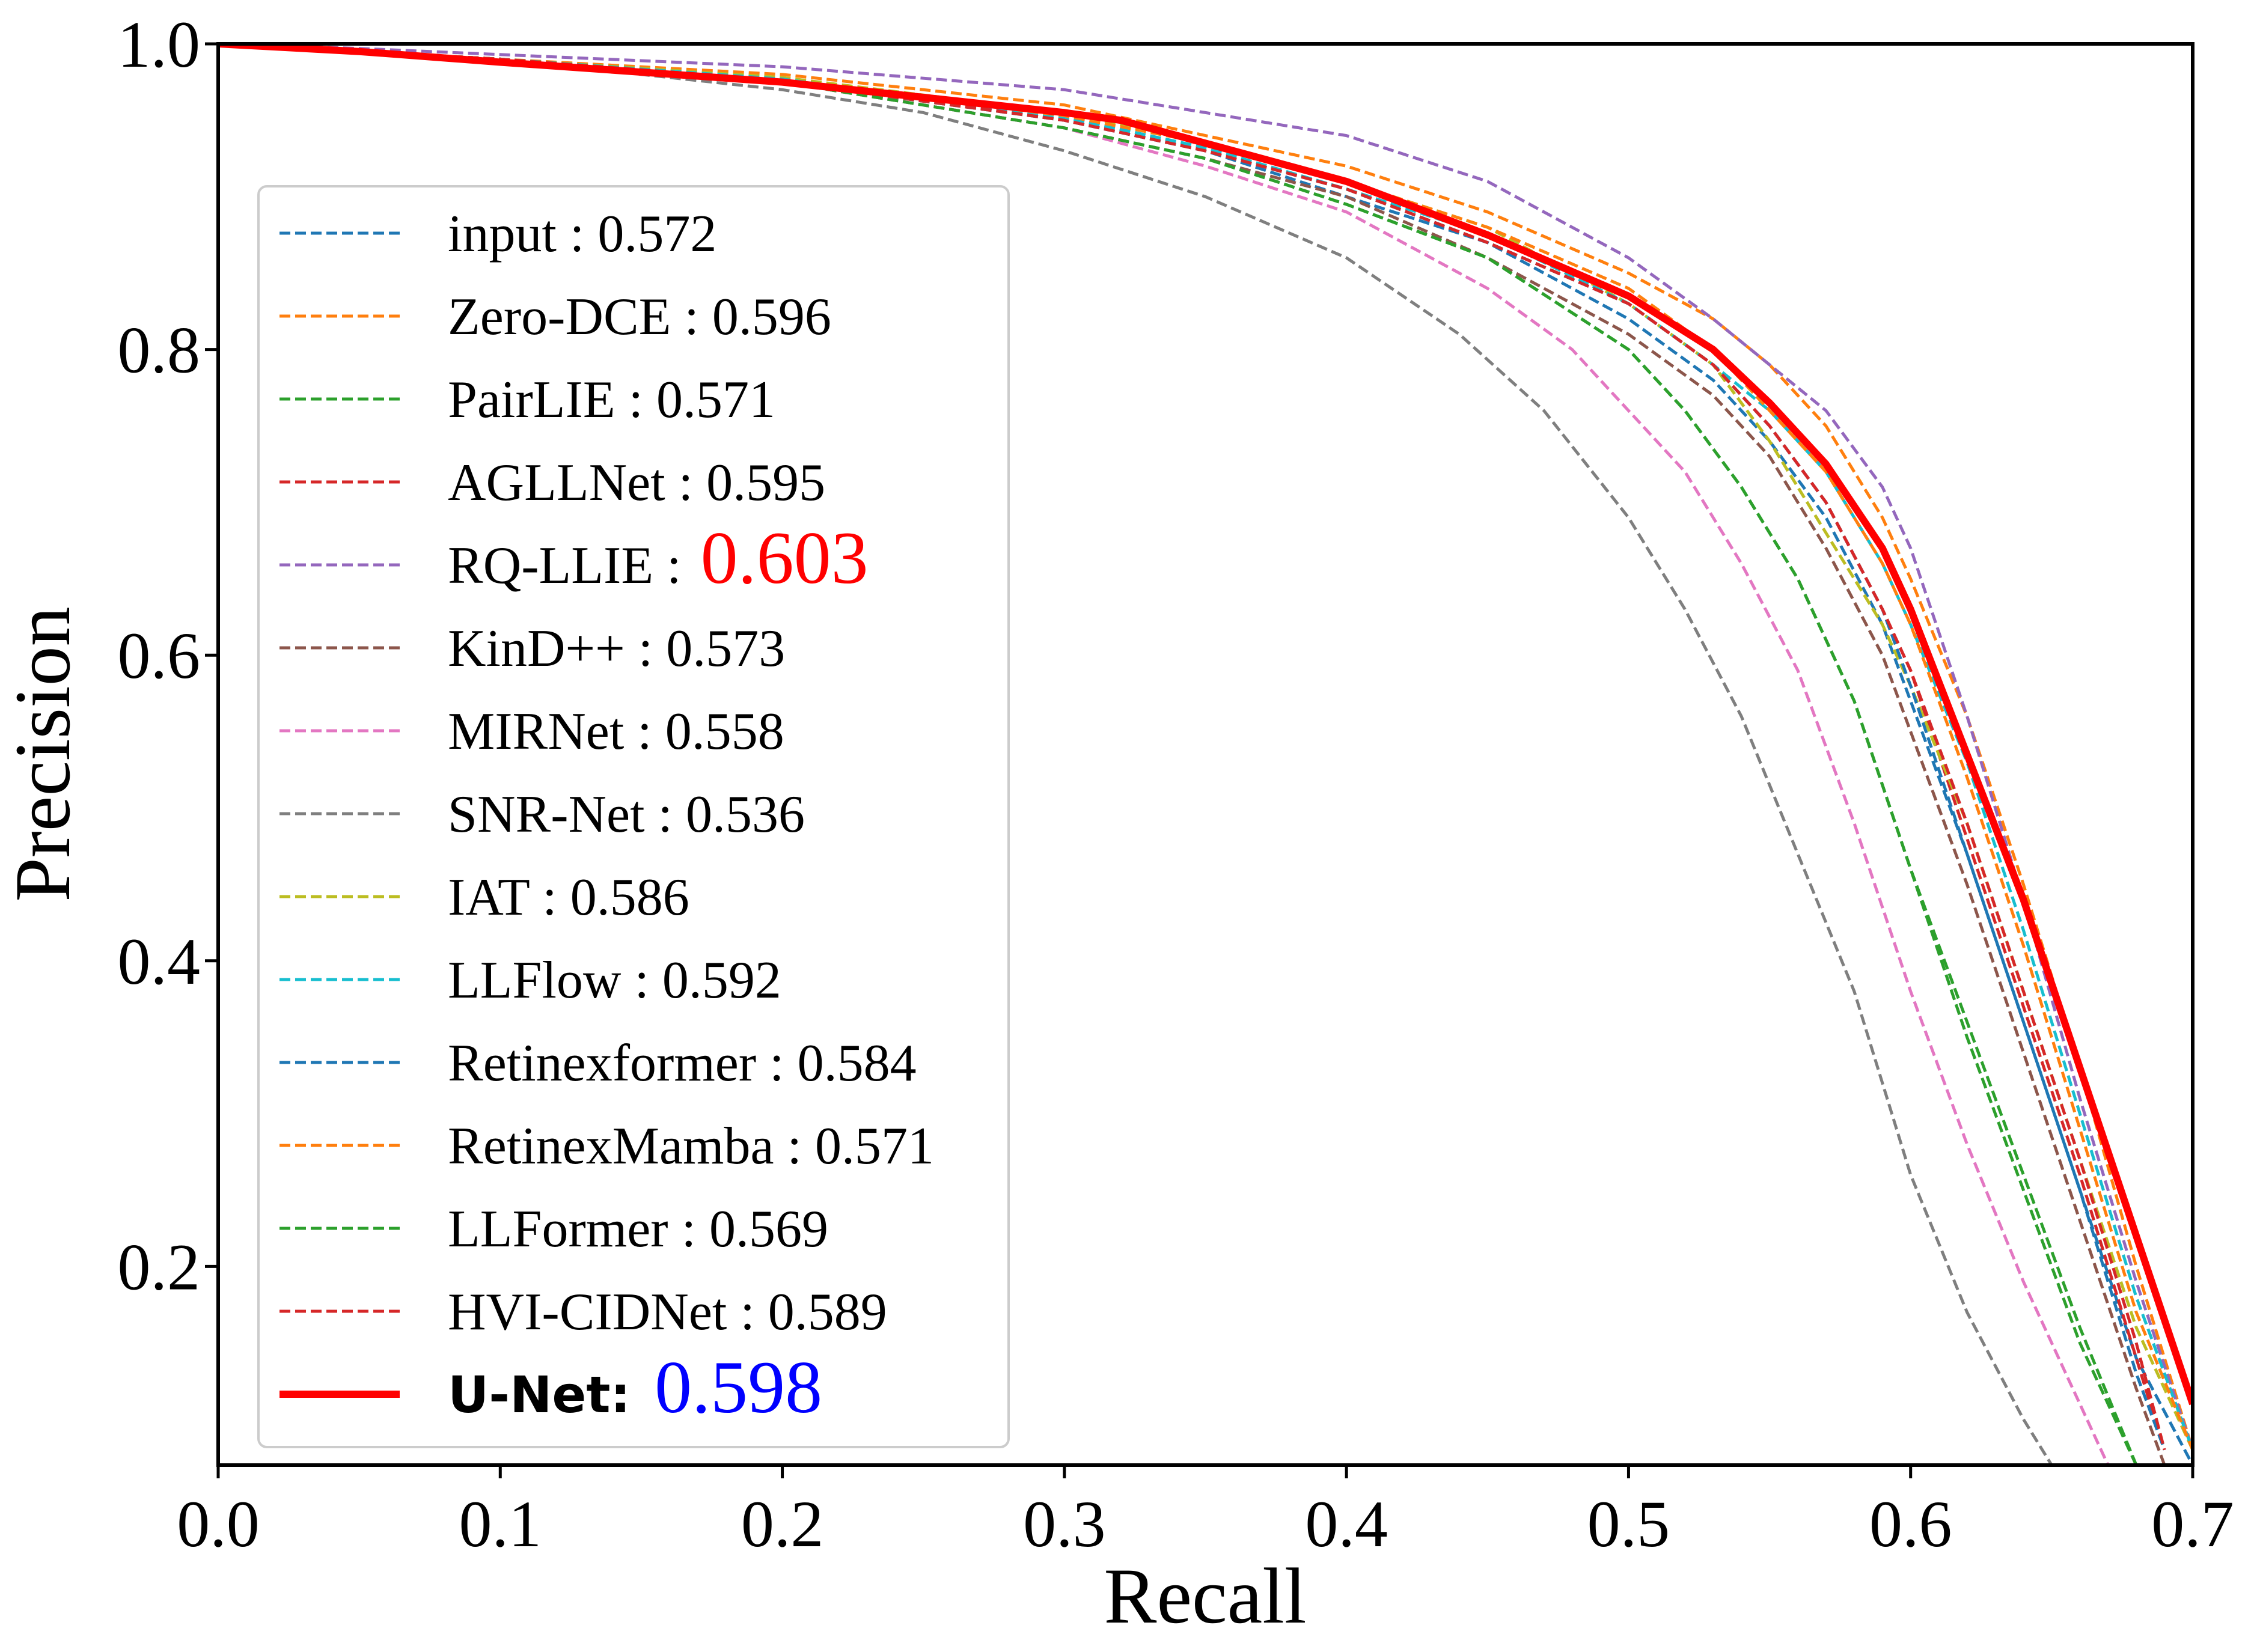  Describe the element at coordinates (159, 44) in the screenshot. I see `y-tick-label: 1.0` at that location.